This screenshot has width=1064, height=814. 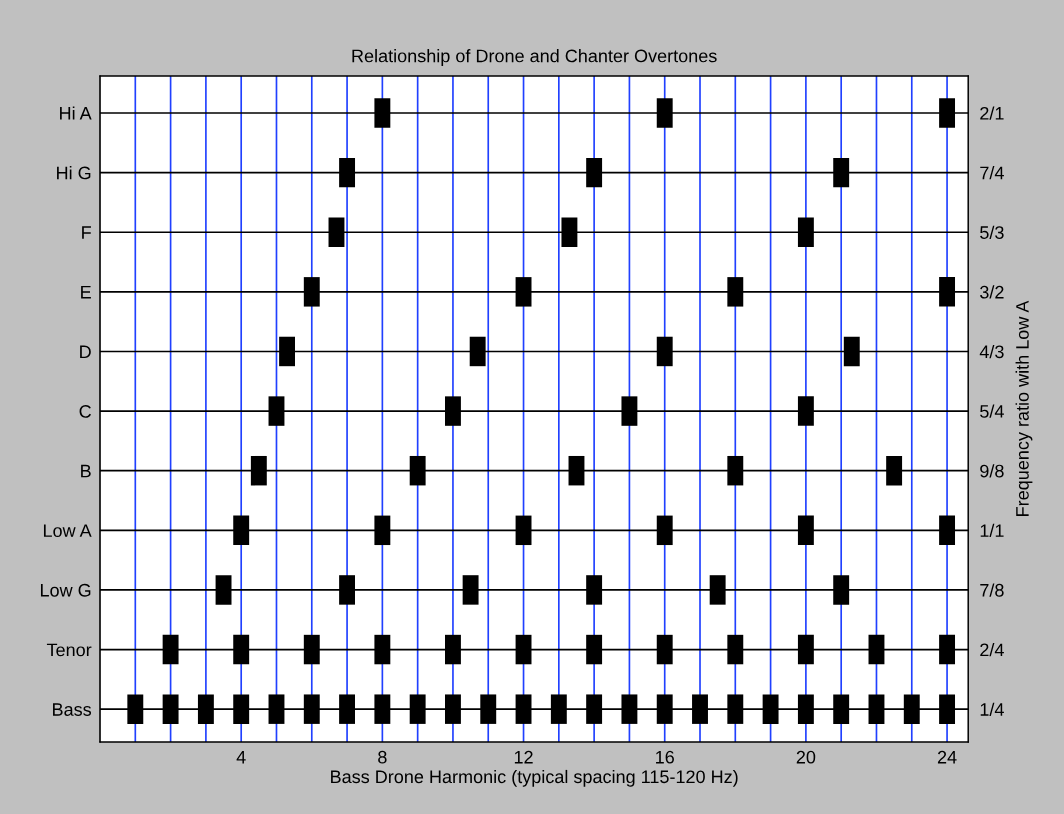 I want to click on x-axis-title: Bass Drone Harmonic (typical spacing 115-120 Hz), so click(x=534, y=778).